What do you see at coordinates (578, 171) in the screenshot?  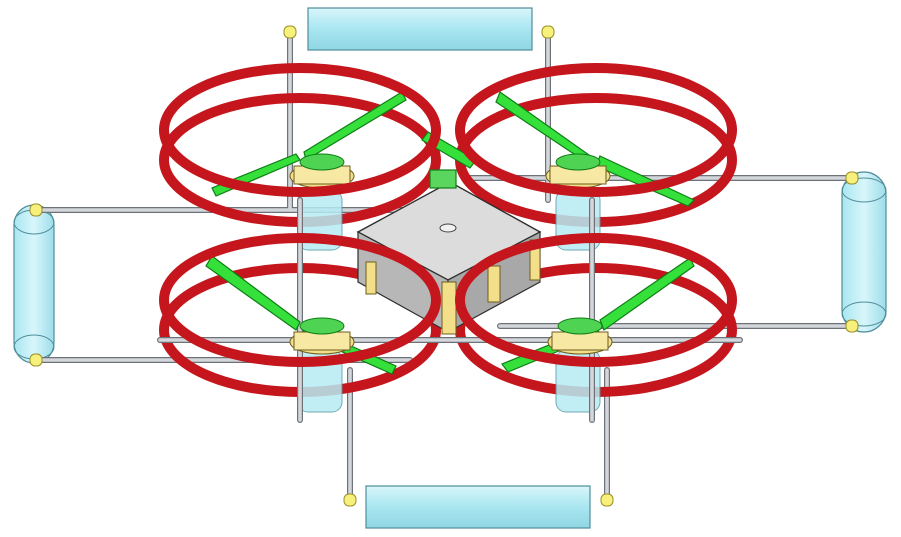 I see `motor-mount-front-right` at bounding box center [578, 171].